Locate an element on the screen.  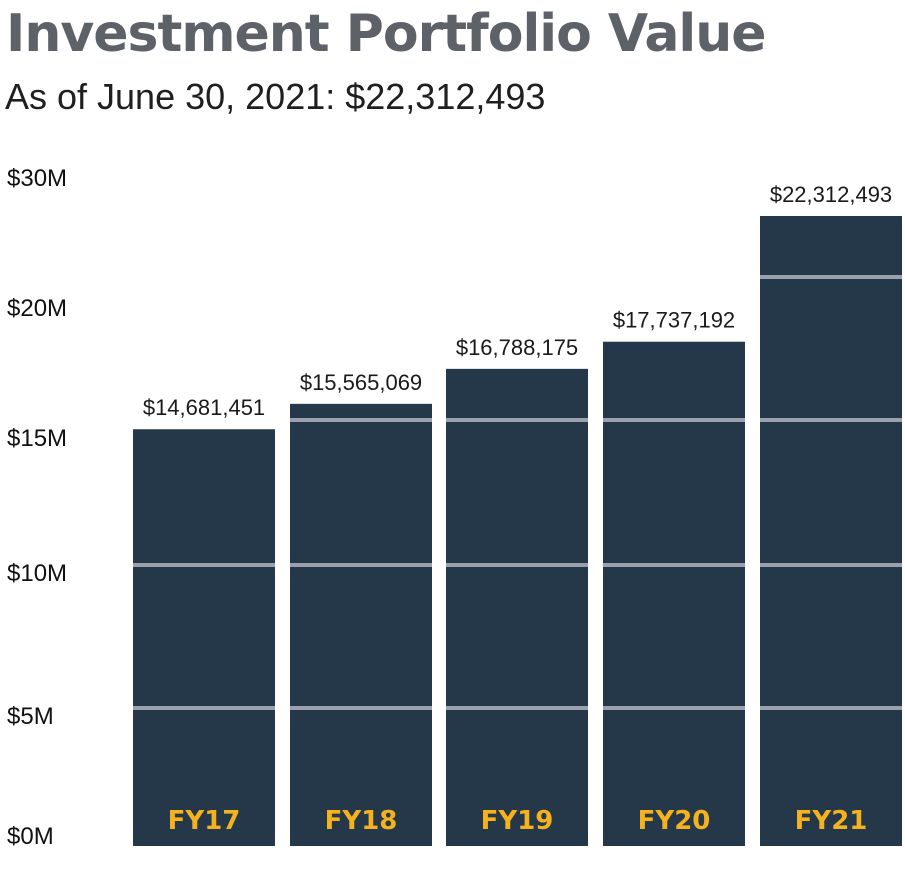
y-tick-label: $5M is located at coordinates (30, 716).